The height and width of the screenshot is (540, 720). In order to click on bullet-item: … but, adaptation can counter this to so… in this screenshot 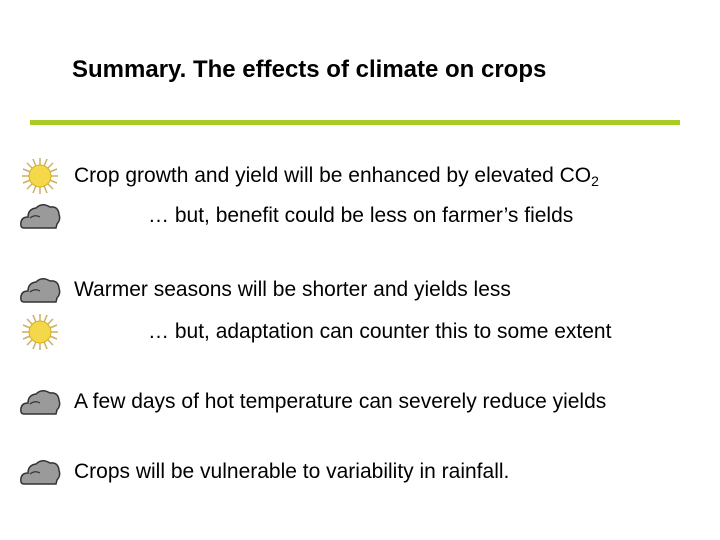, I will do `click(363, 332)`.